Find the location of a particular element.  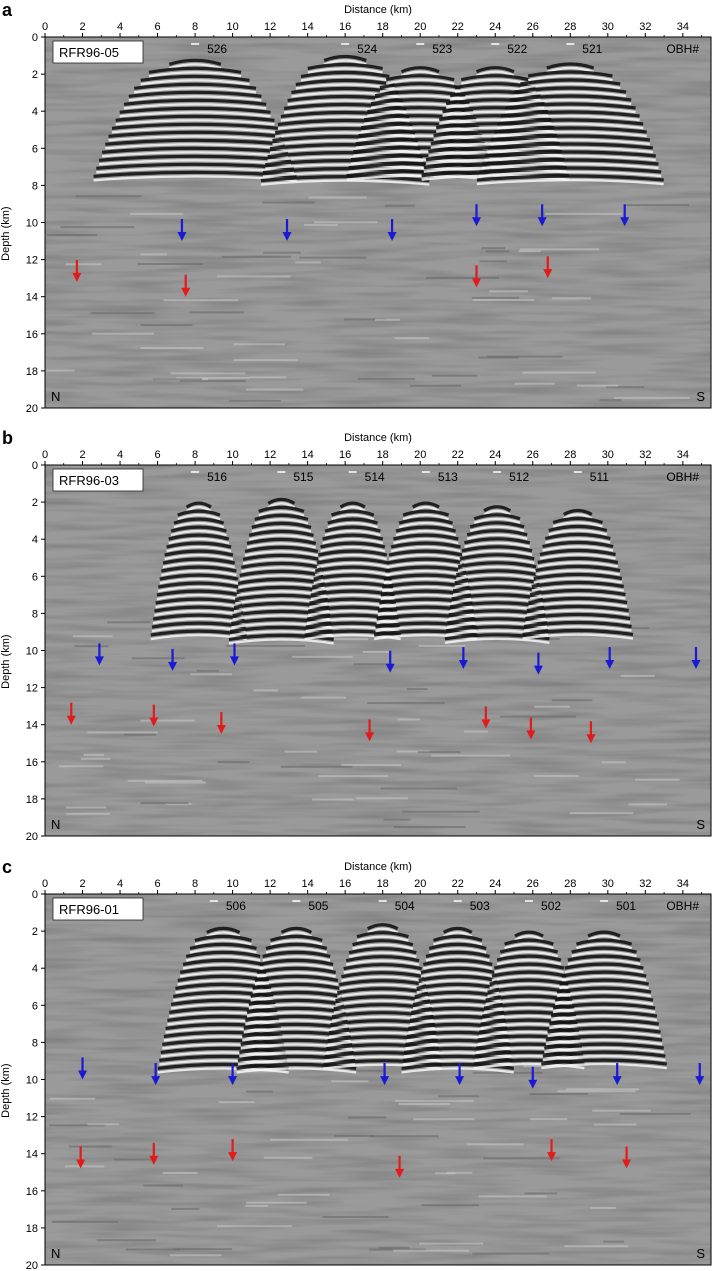

x-tick-label: 28 is located at coordinates (570, 884).